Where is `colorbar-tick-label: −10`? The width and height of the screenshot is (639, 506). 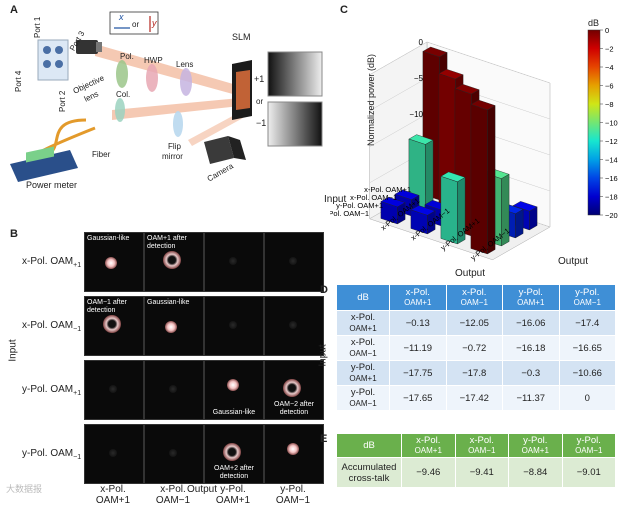 colorbar-tick-label: −10 is located at coordinates (611, 123).